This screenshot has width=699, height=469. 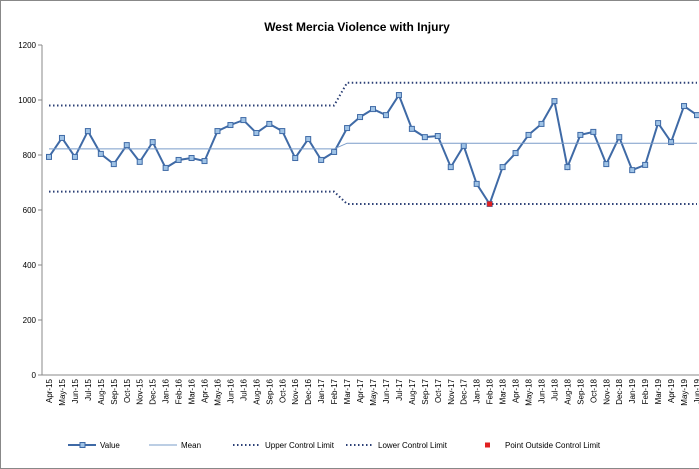 What do you see at coordinates (256, 391) in the screenshot?
I see `x-tick-label: Aug-16` at bounding box center [256, 391].